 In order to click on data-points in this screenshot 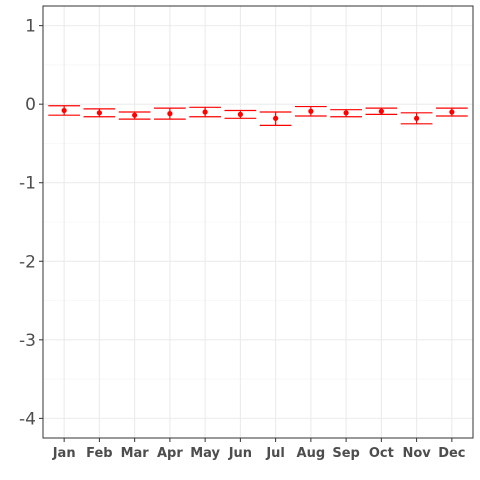, I will do `click(258, 114)`.